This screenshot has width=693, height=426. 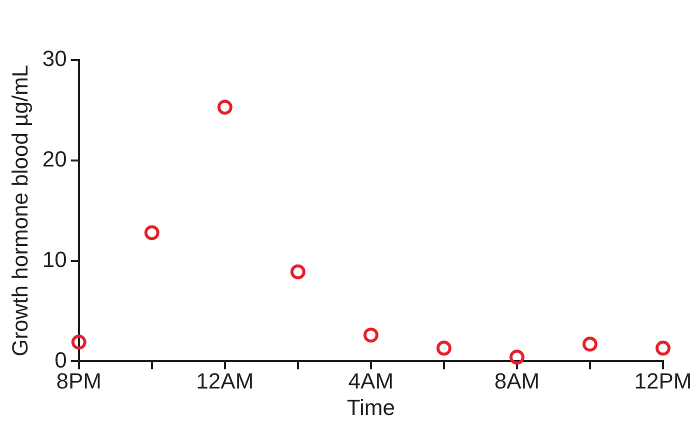 What do you see at coordinates (370, 407) in the screenshot?
I see `x-axis-title: Time` at bounding box center [370, 407].